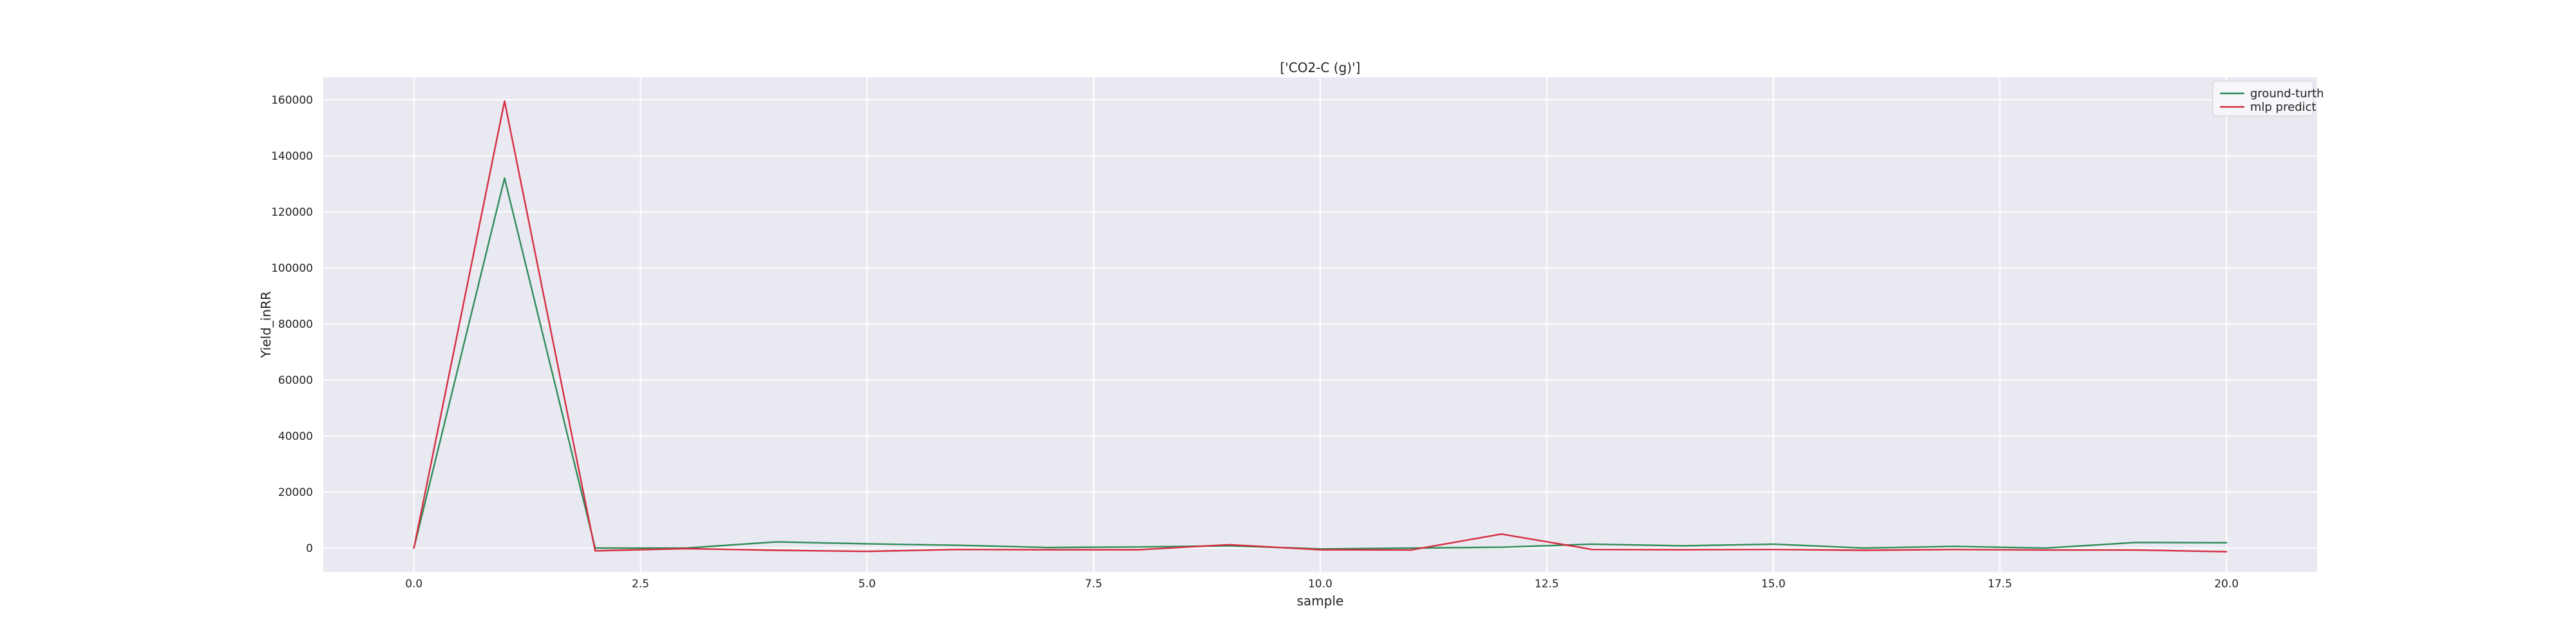  I want to click on x-axis-label: sample, so click(1320, 601).